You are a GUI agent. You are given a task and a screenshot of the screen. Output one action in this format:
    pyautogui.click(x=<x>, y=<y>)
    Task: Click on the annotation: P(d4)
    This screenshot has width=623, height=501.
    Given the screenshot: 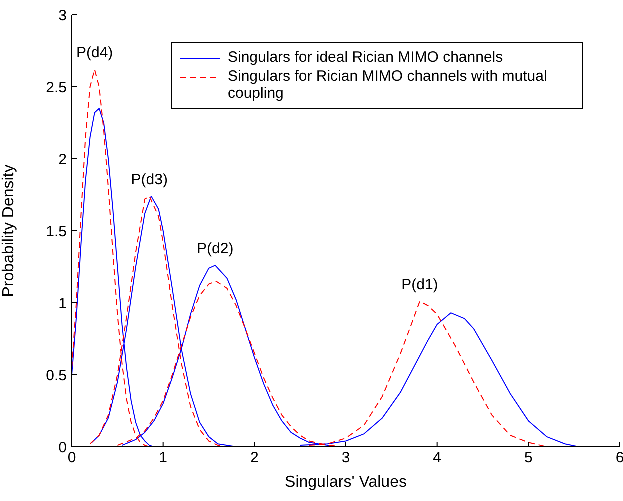 What is the action you would take?
    pyautogui.click(x=95, y=53)
    